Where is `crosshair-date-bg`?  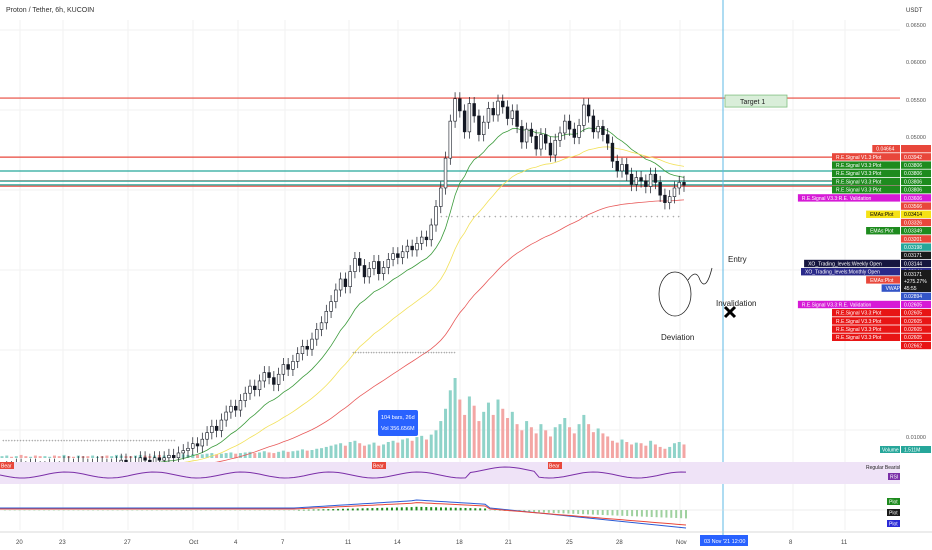 crosshair-date-bg is located at coordinates (724, 540).